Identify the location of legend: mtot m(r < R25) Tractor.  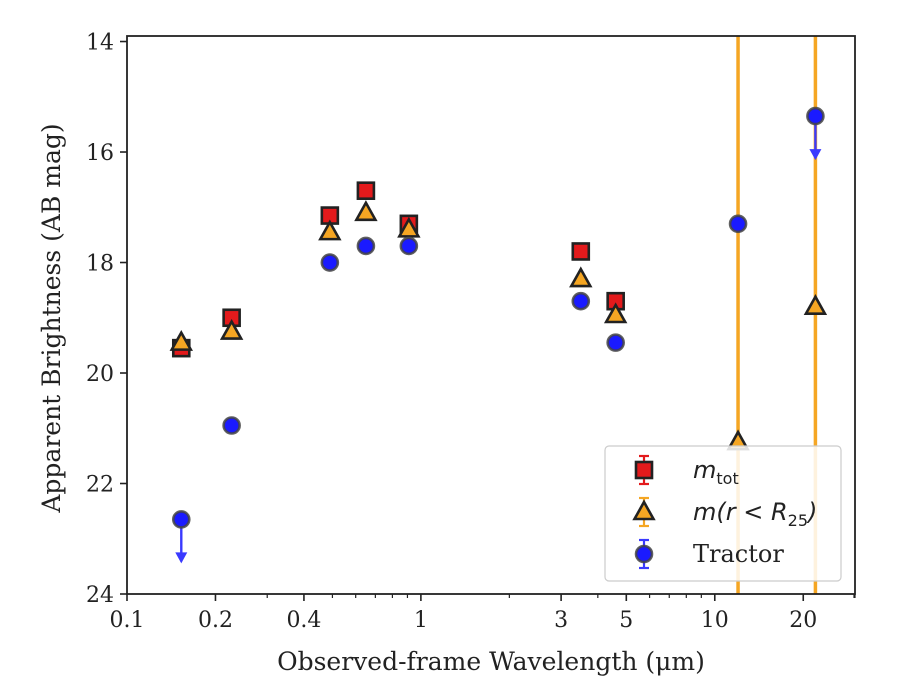
(723, 513).